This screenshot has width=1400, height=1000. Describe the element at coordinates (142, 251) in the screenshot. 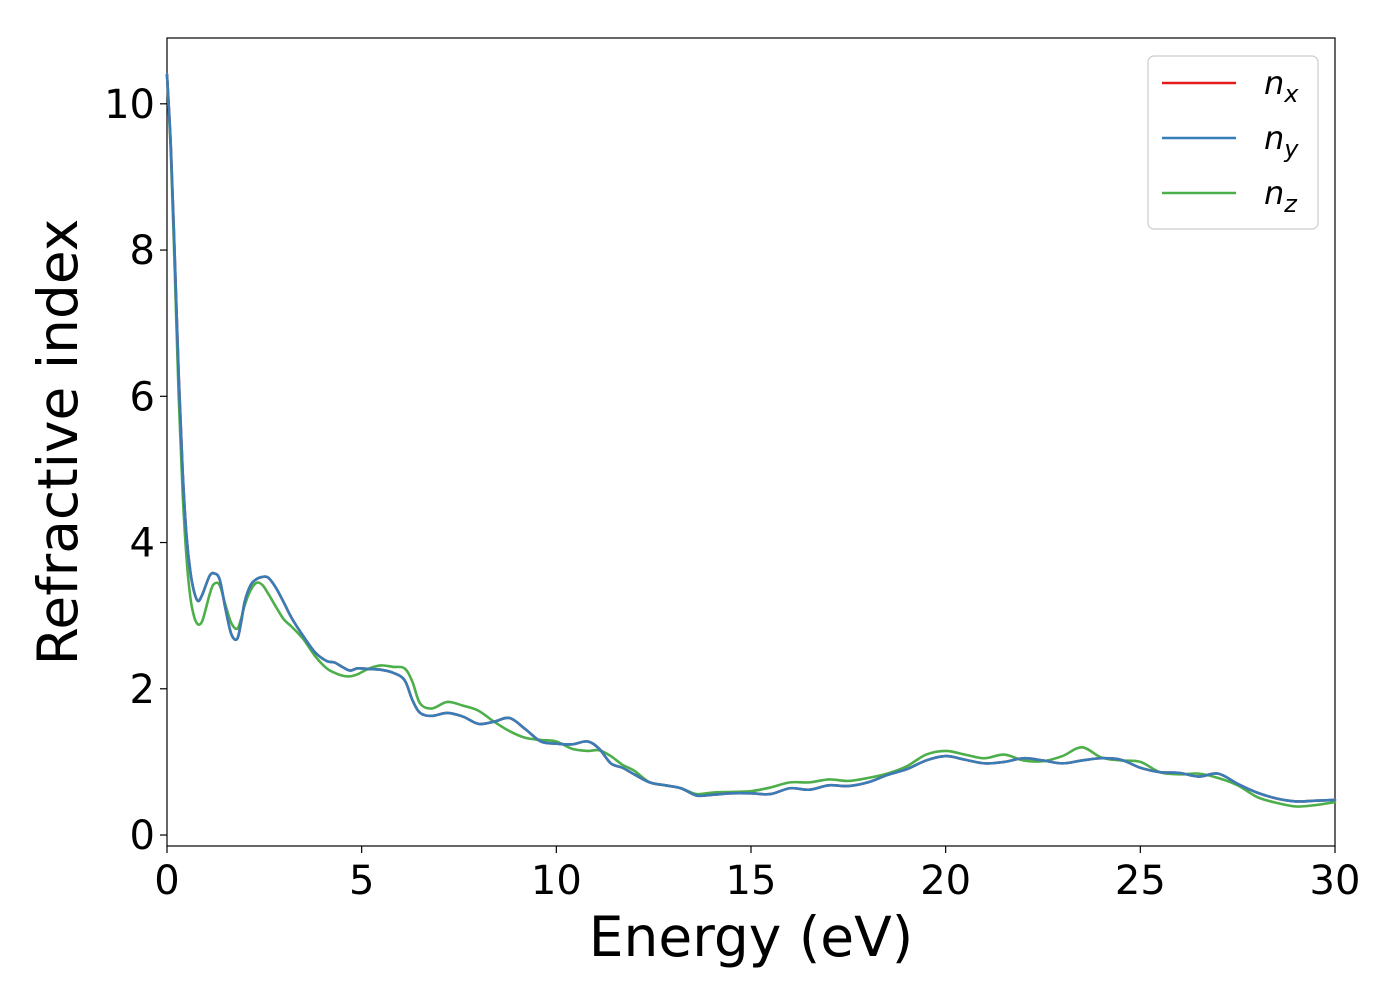

I see `y-tick-label-4: 8` at that location.